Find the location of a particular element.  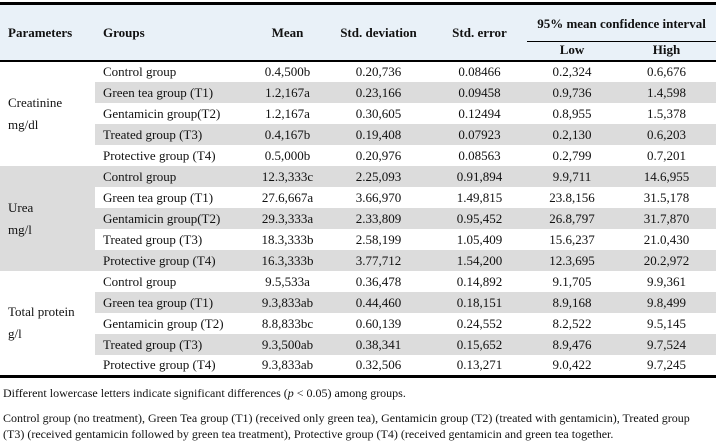

ci-low-cell: 9.1,705 is located at coordinates (572, 282).